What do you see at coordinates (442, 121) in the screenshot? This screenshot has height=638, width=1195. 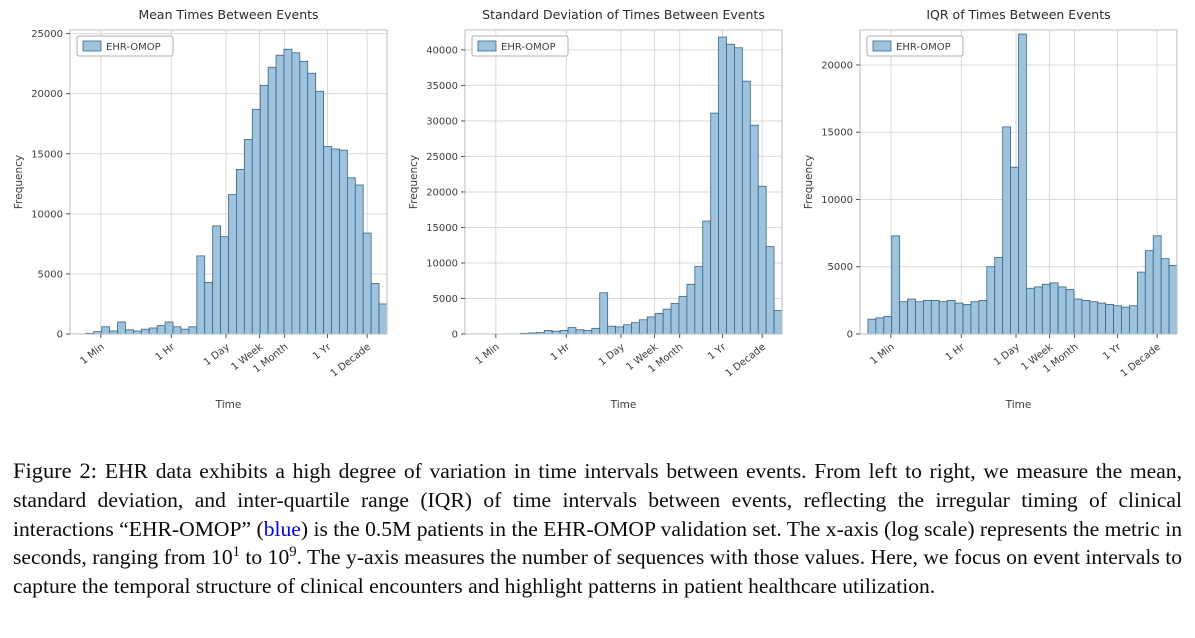 I see `y-tick-label: 30000` at bounding box center [442, 121].